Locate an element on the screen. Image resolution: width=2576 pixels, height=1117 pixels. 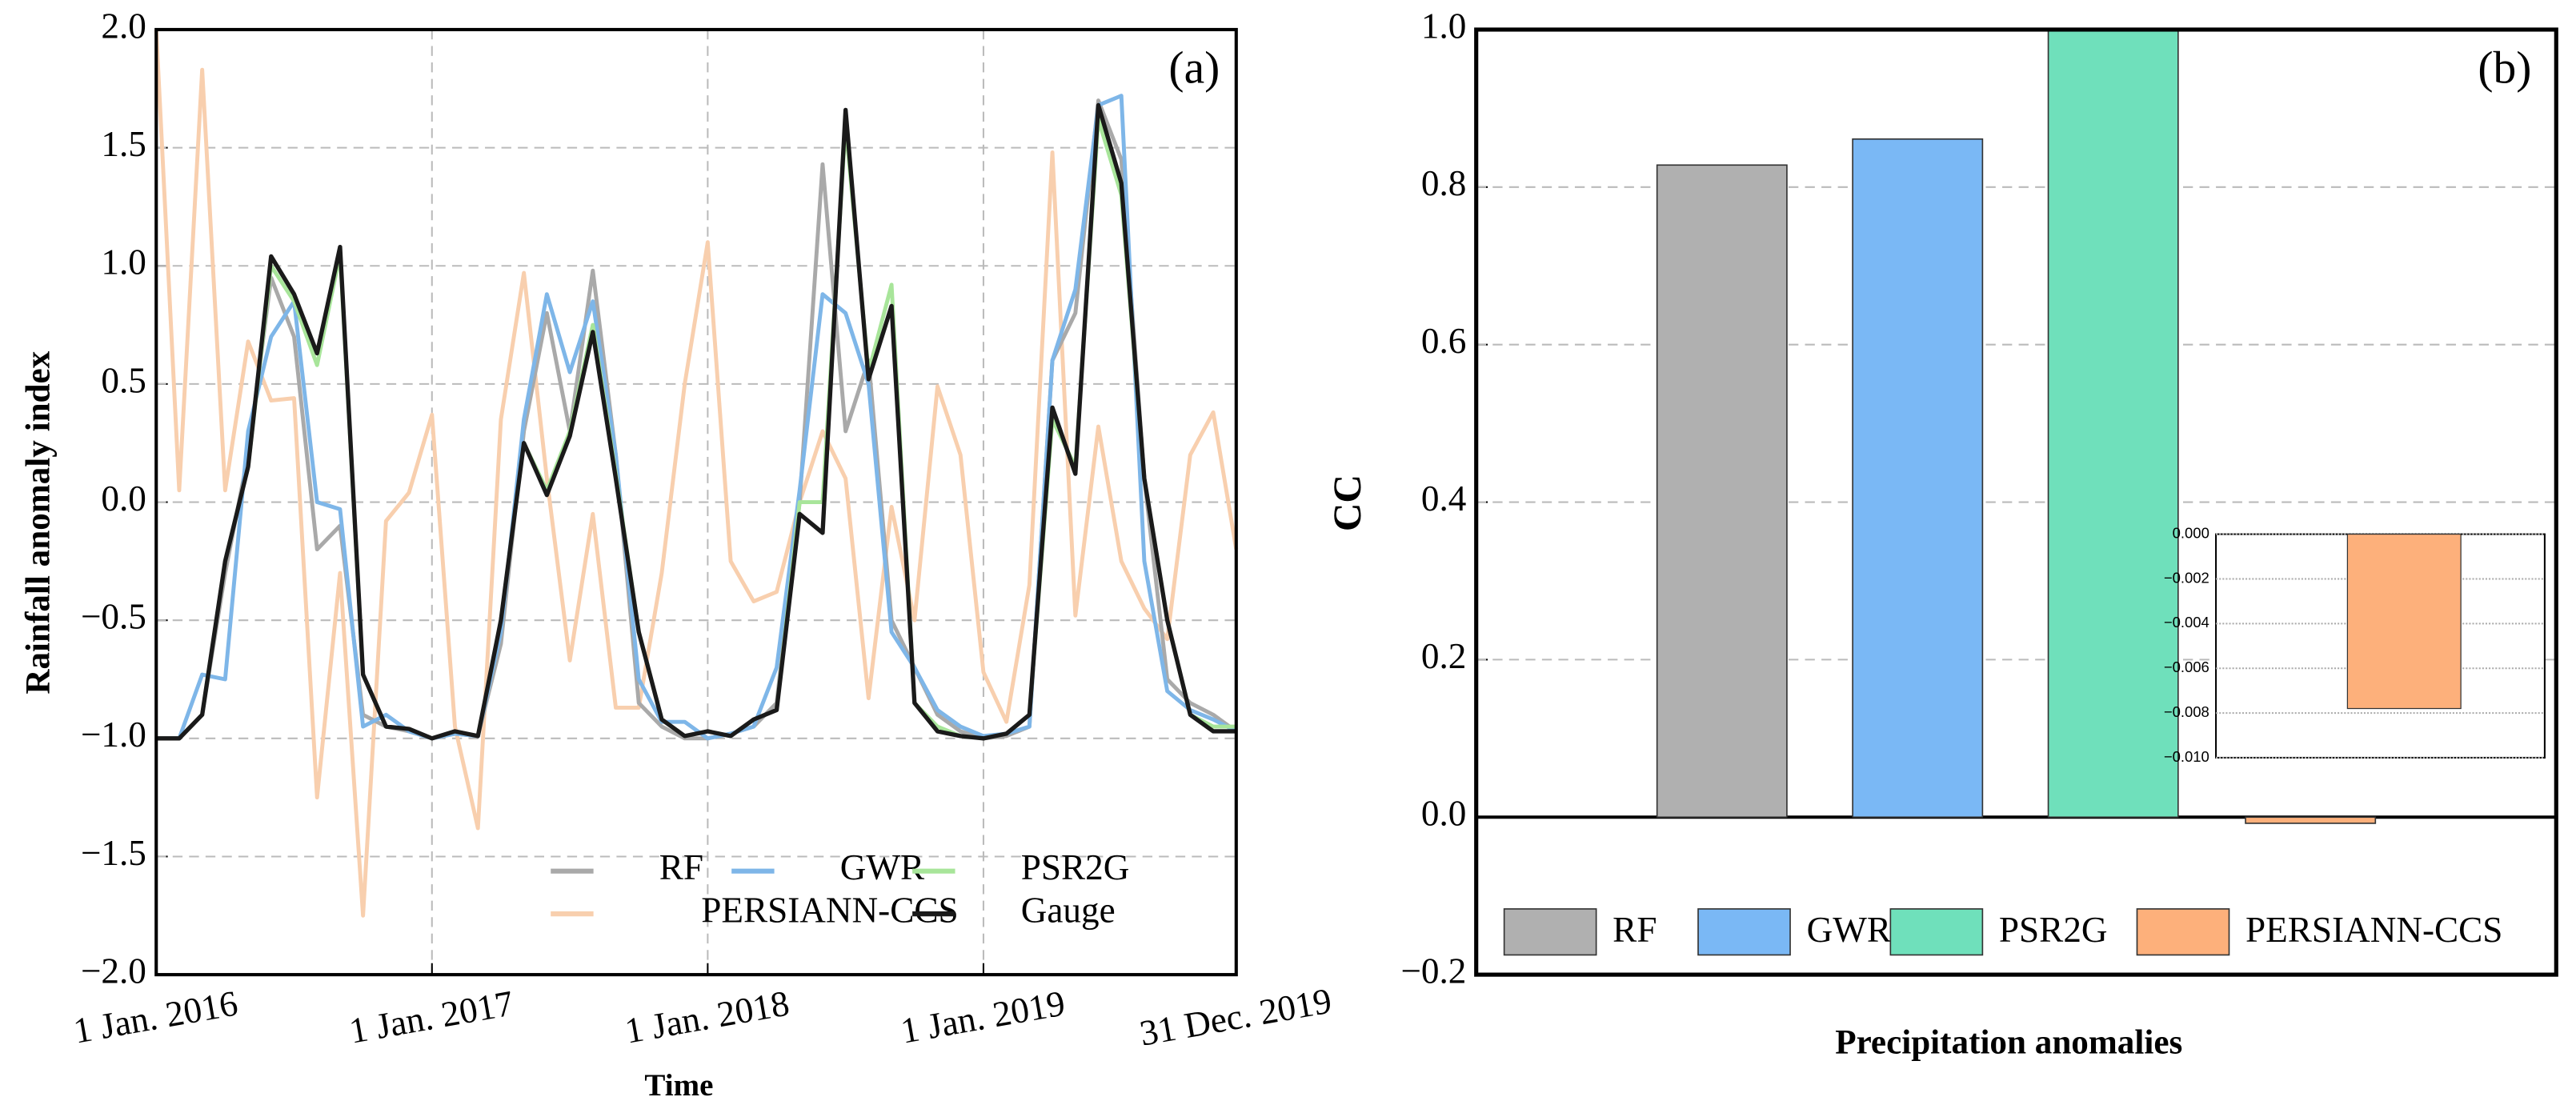
x-axis-label: Time is located at coordinates (678, 1085).